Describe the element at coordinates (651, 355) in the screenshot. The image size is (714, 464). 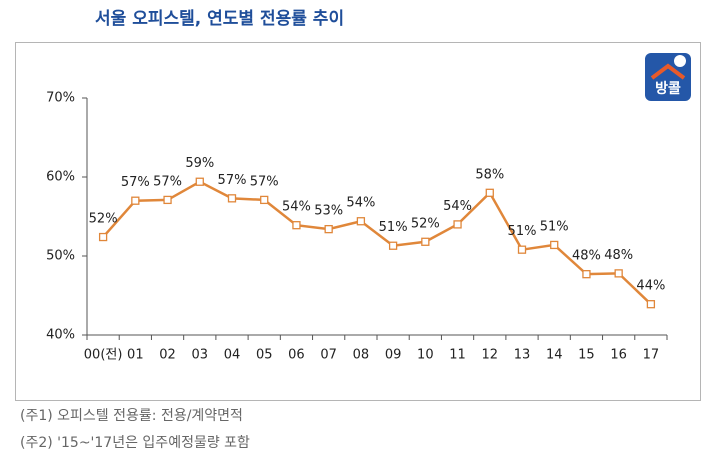
I see `x-tick-label: 17` at that location.